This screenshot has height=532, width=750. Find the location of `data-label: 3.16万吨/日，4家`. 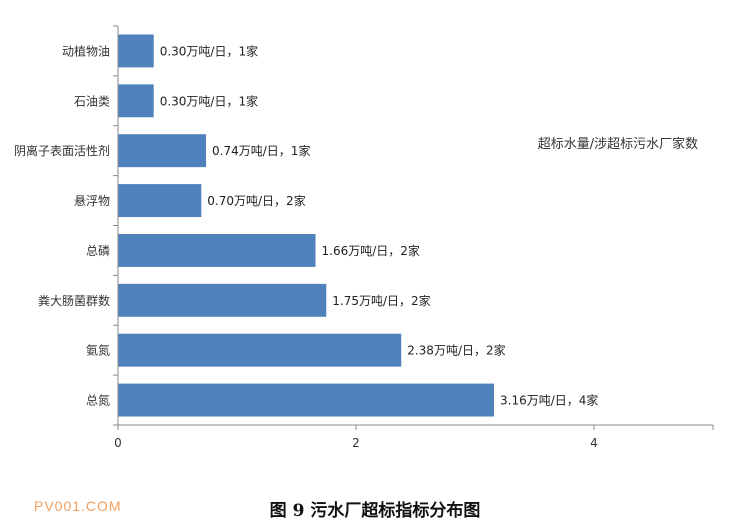

data-label: 3.16万吨/日，4家 is located at coordinates (549, 400).